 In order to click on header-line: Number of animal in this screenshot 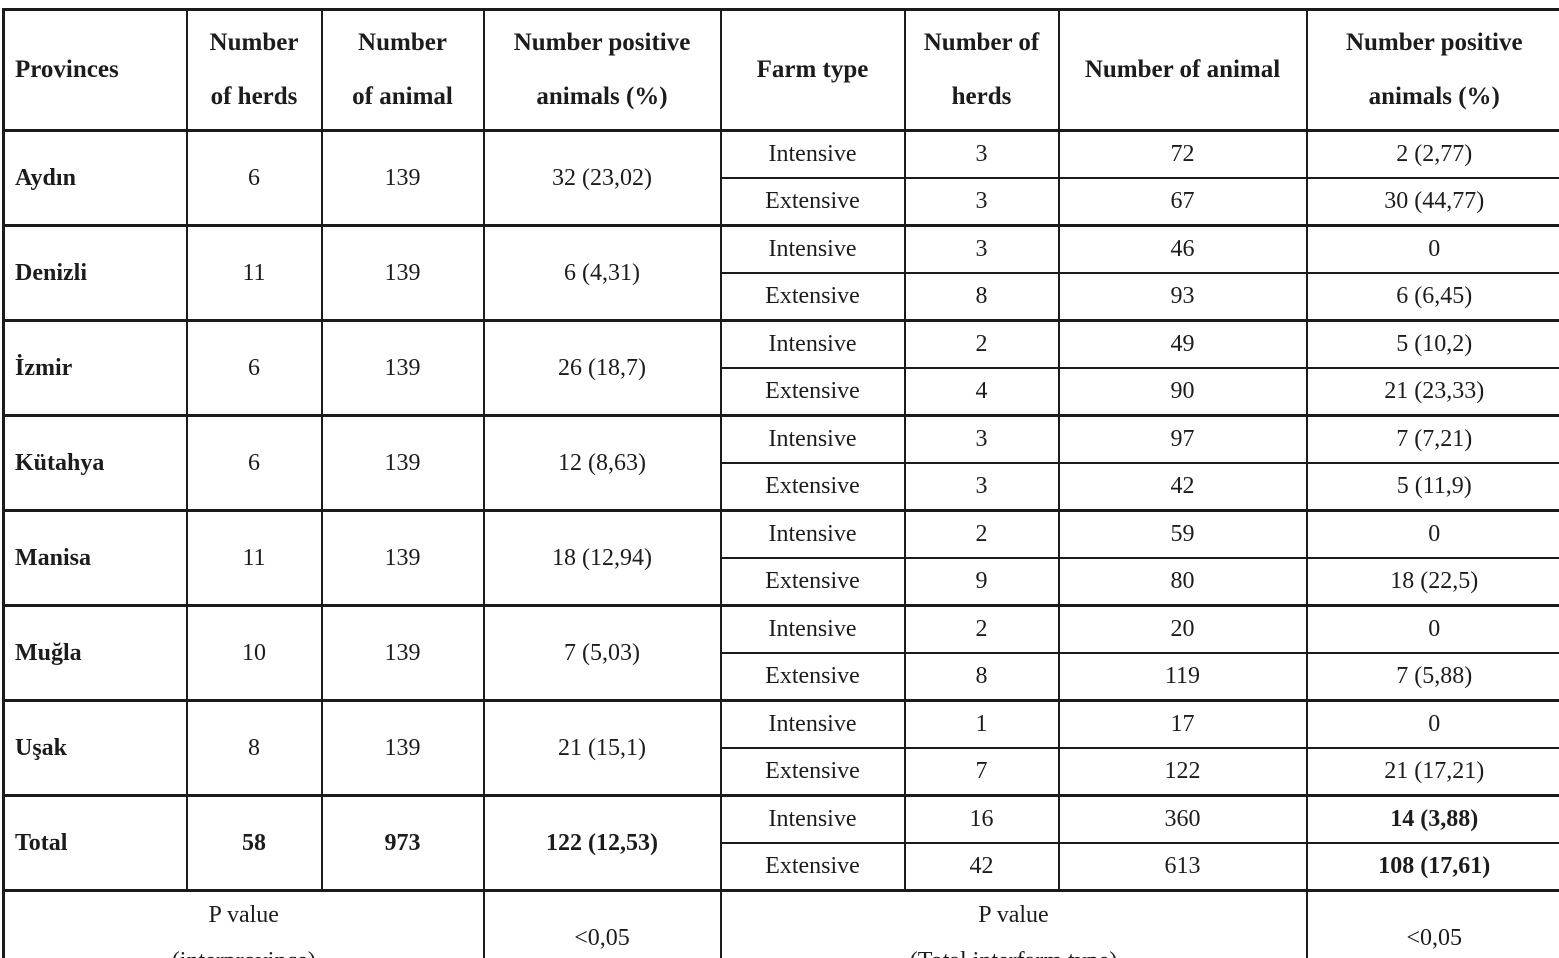, I will do `click(1182, 70)`.